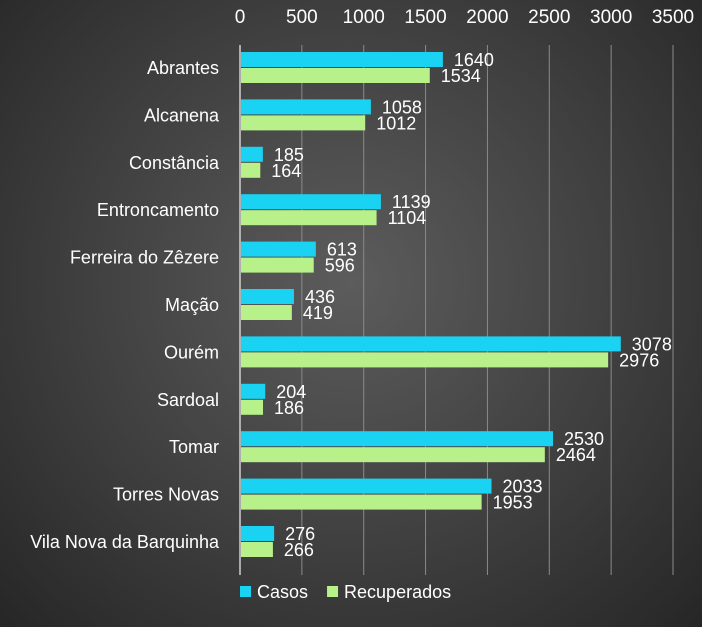 The image size is (702, 627). What do you see at coordinates (396, 123) in the screenshot?
I see `data-label: 1012` at bounding box center [396, 123].